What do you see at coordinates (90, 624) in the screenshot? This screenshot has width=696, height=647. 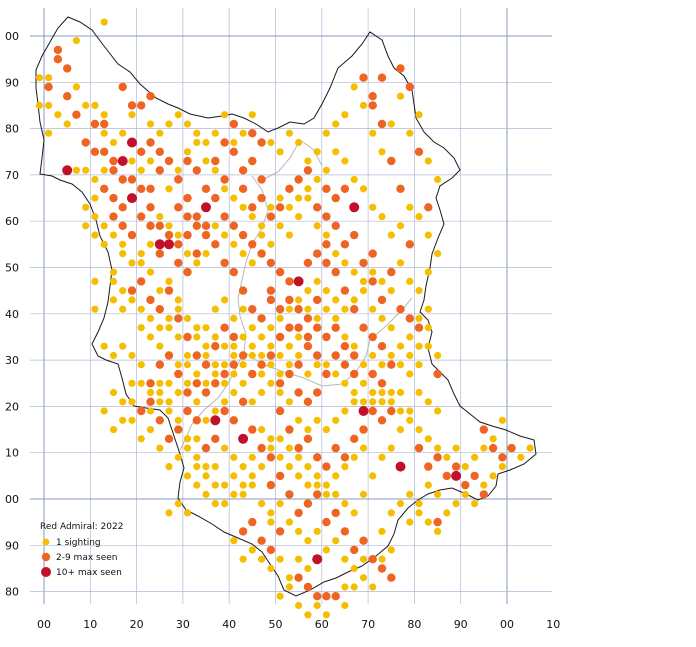 I see `x-tick-label: 10` at bounding box center [90, 624].